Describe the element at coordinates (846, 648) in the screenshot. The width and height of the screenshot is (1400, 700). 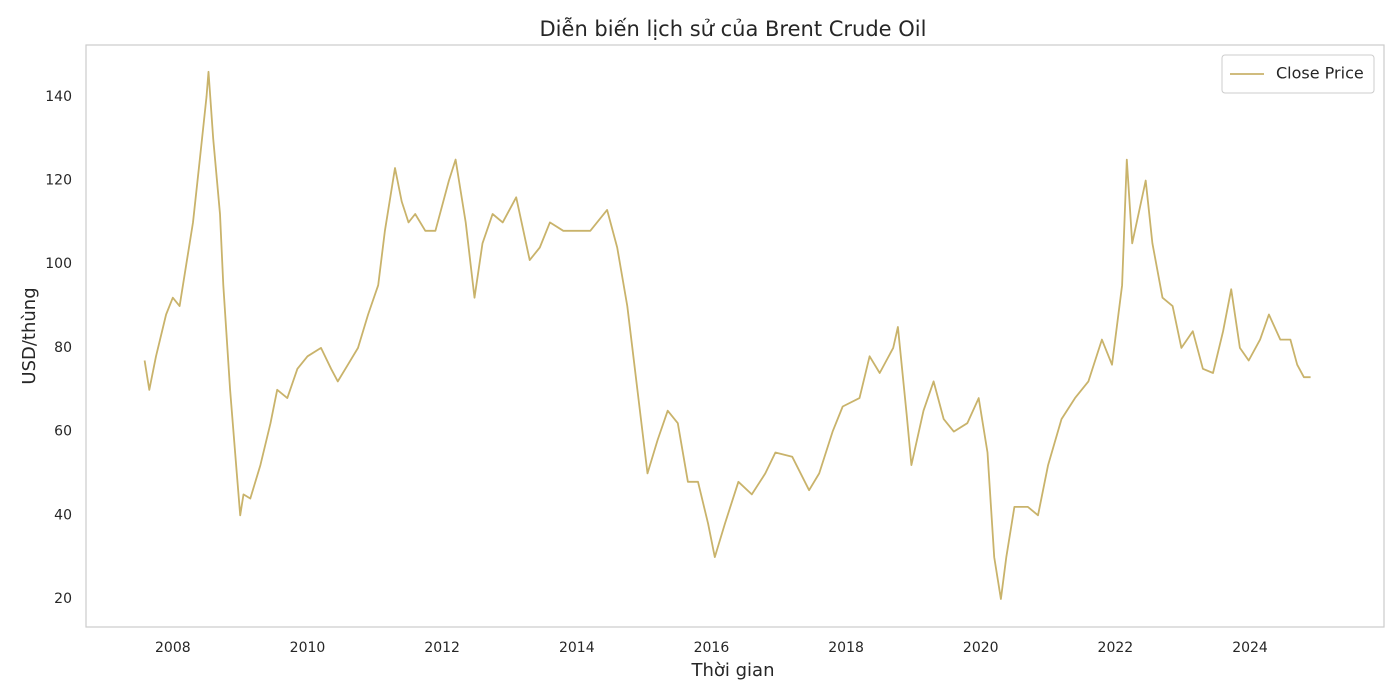
I see `x-tick-label: 2018` at that location.